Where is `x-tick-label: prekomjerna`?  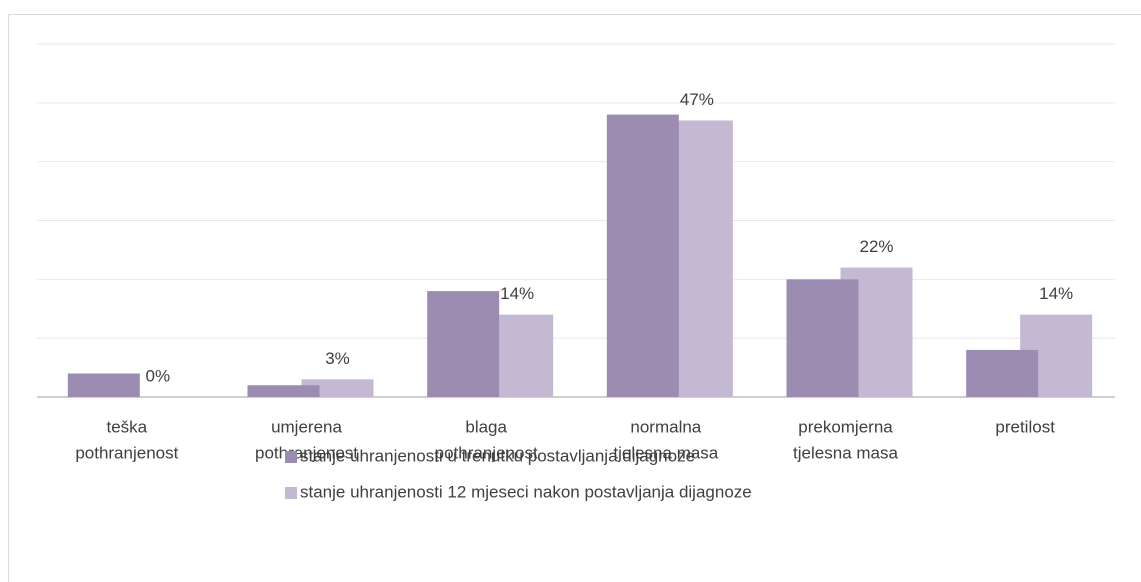 x-tick-label: prekomjerna is located at coordinates (845, 426).